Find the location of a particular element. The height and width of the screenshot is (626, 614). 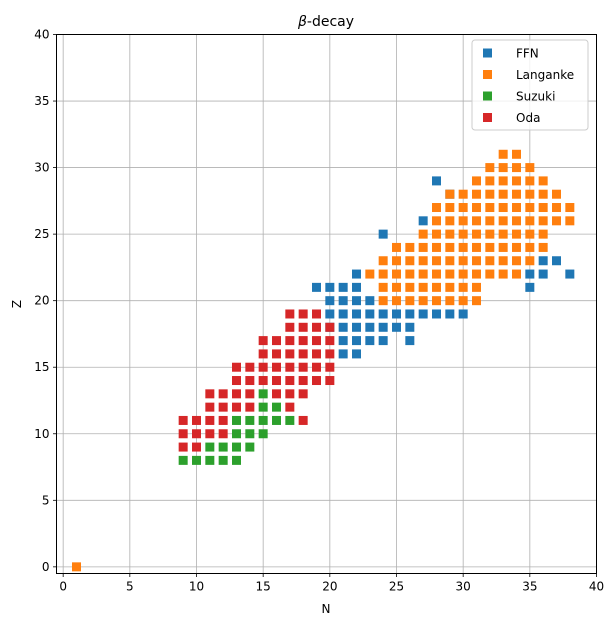

x-tick-label: 5 is located at coordinates (130, 587).